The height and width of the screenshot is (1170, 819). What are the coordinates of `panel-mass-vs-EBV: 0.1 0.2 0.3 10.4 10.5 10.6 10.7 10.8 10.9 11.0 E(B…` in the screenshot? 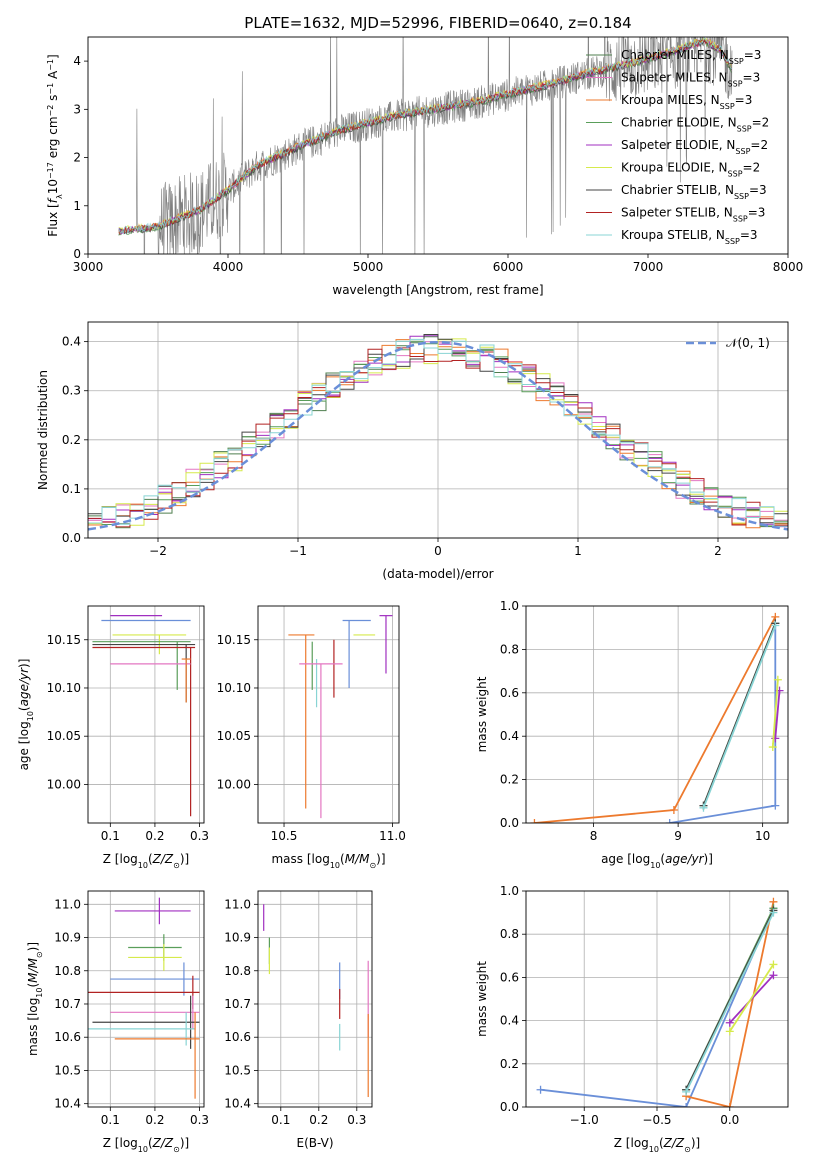 It's located at (298, 1020).